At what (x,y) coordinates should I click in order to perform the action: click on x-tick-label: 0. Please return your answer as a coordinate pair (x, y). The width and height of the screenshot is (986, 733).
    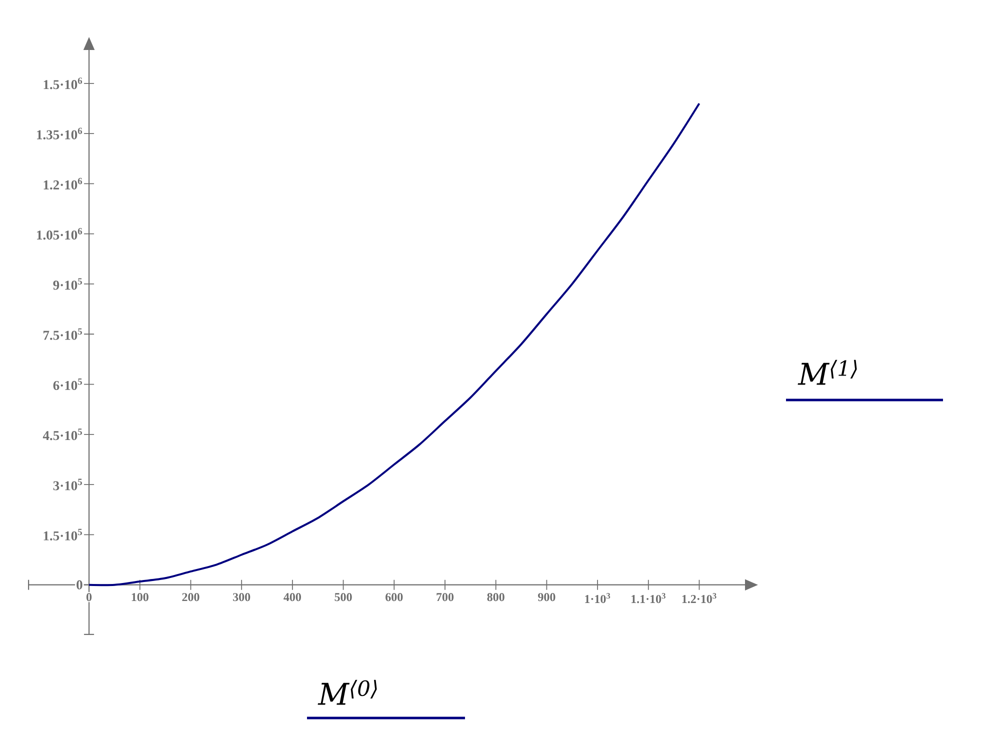
    Looking at the image, I should click on (89, 597).